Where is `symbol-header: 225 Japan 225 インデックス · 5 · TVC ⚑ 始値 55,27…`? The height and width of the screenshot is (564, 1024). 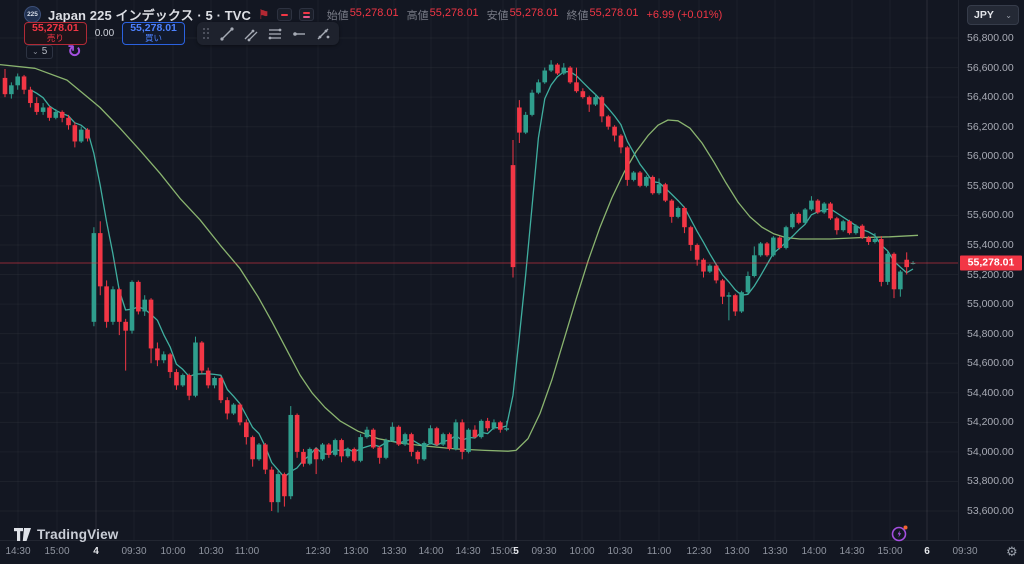 symbol-header: 225 Japan 225 インデックス · 5 · TVC ⚑ 始値 55,27… is located at coordinates (373, 14).